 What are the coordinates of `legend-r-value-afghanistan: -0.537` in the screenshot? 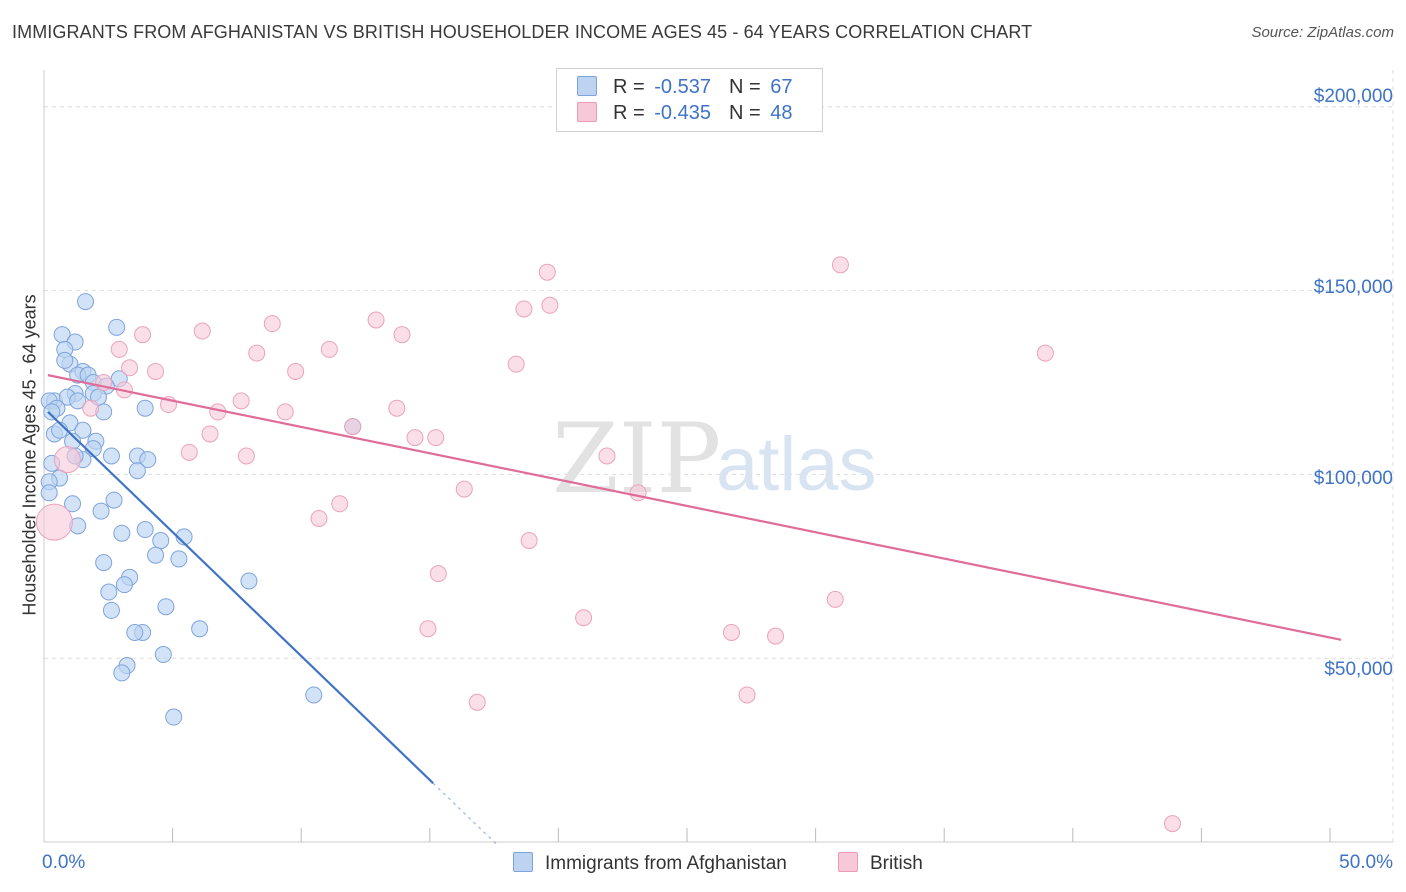 It's located at (682, 87).